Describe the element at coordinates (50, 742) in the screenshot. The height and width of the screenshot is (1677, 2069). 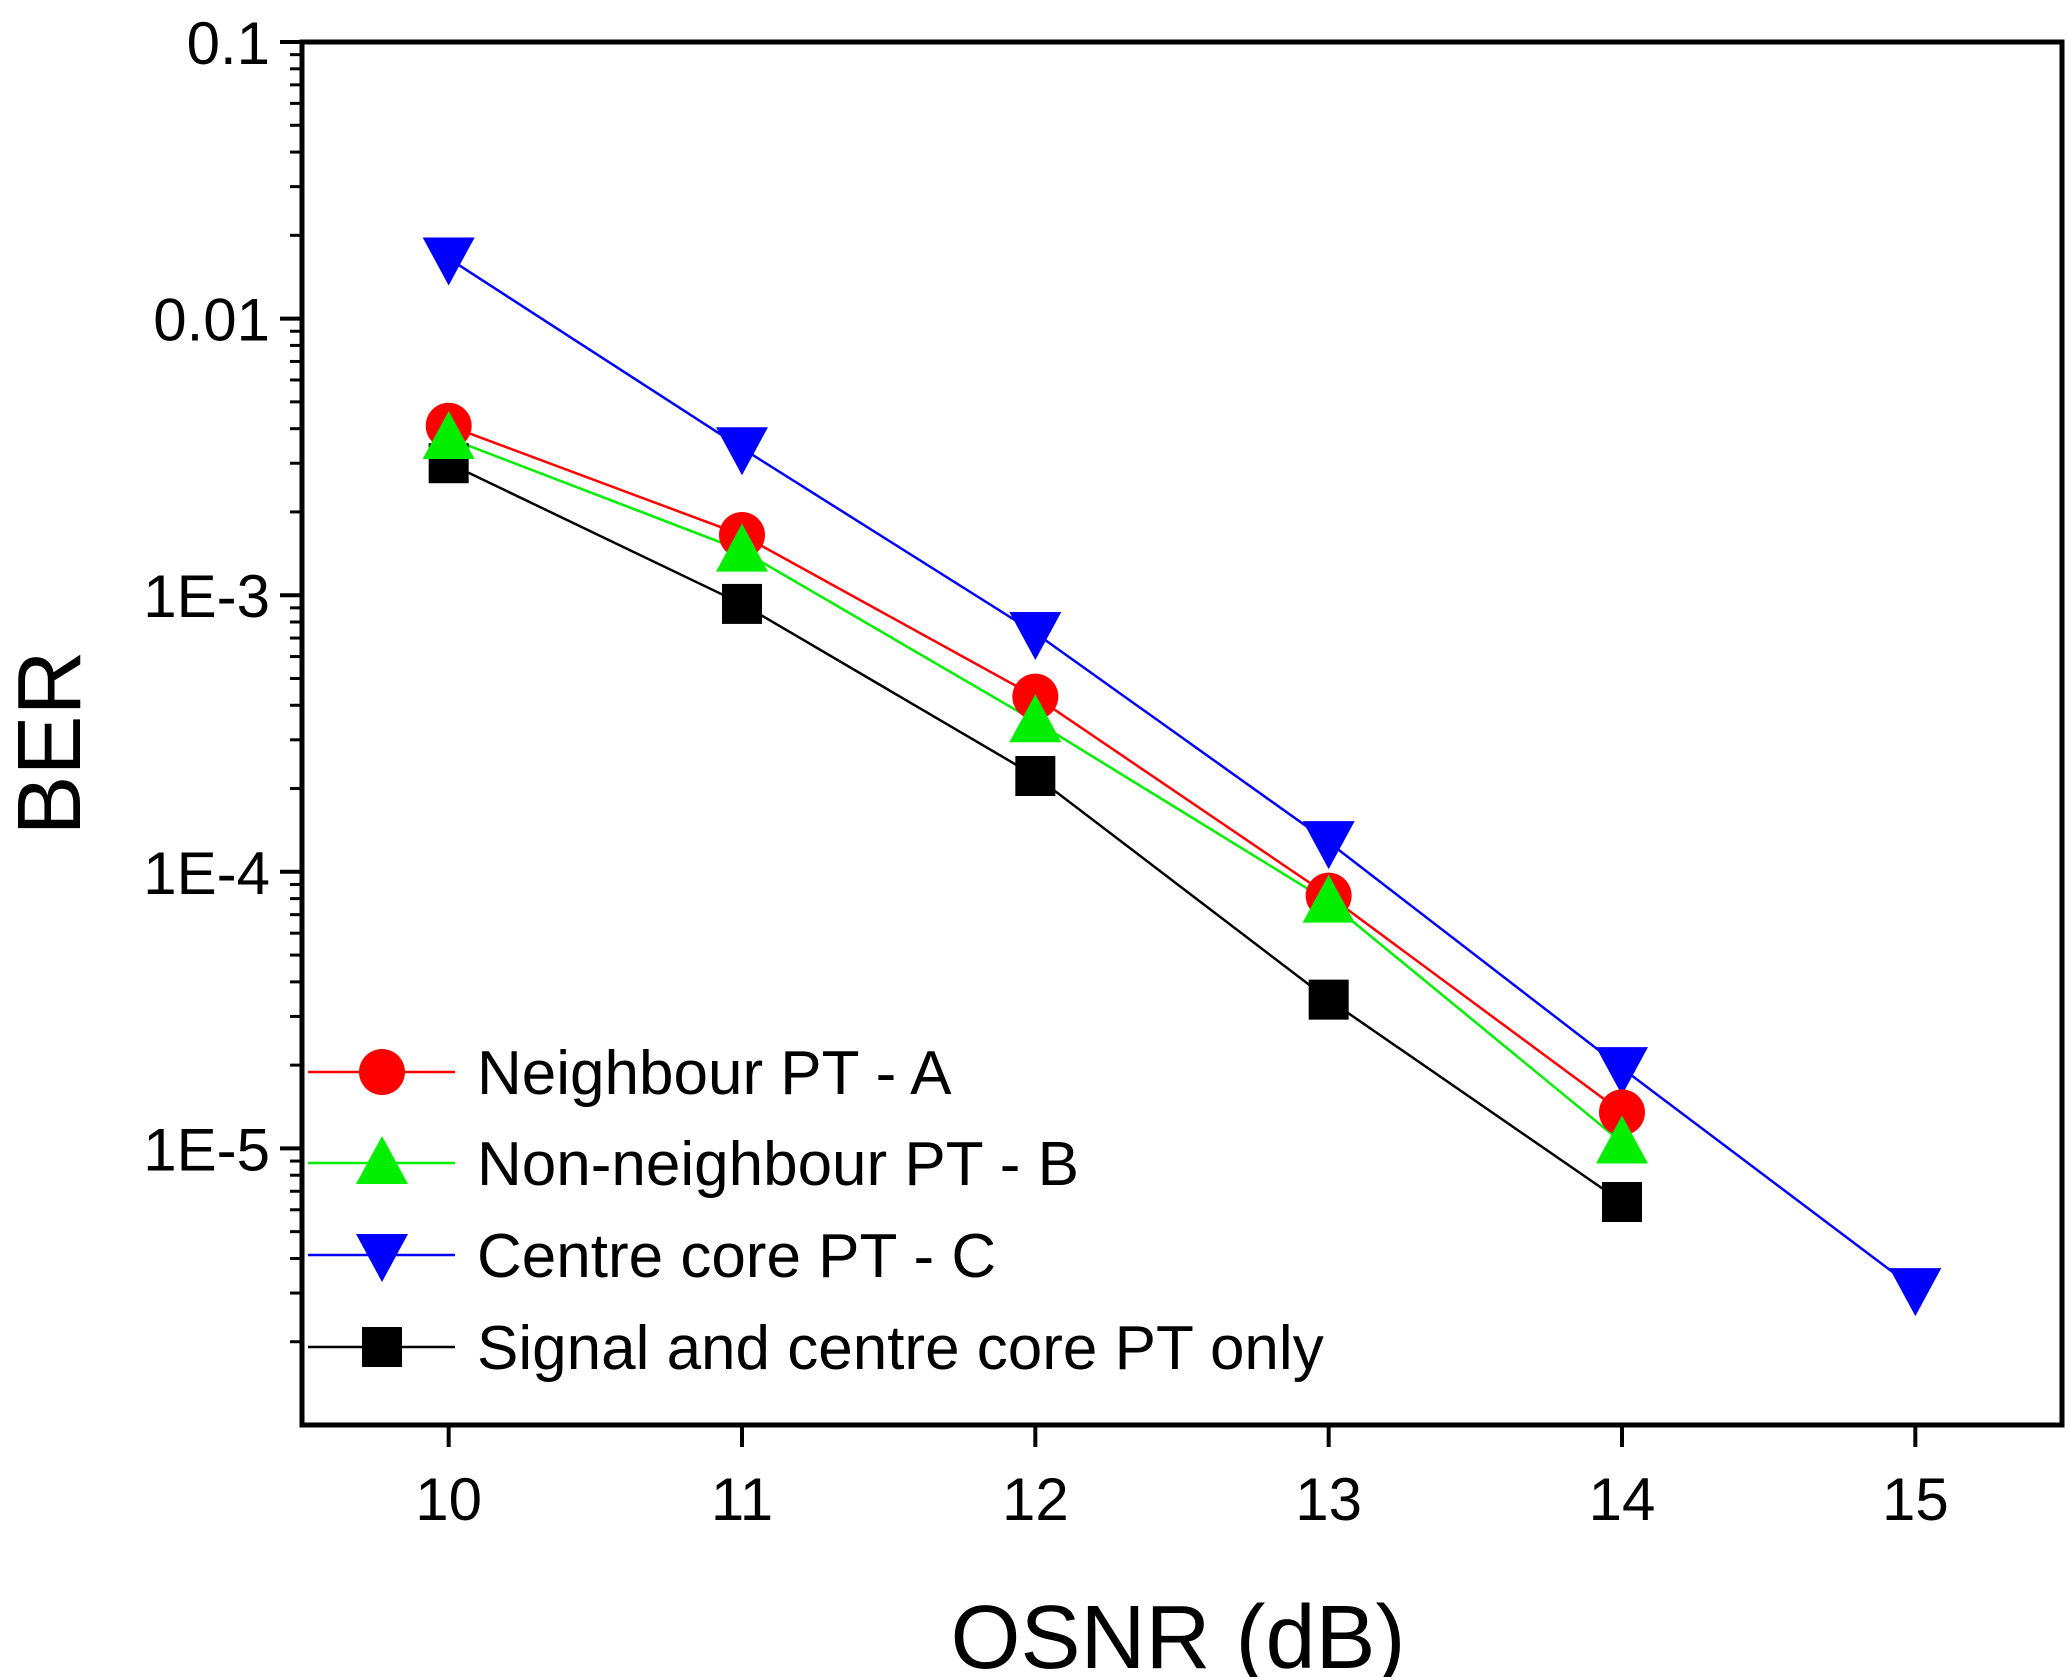
I see `y-axis-title: BER` at that location.